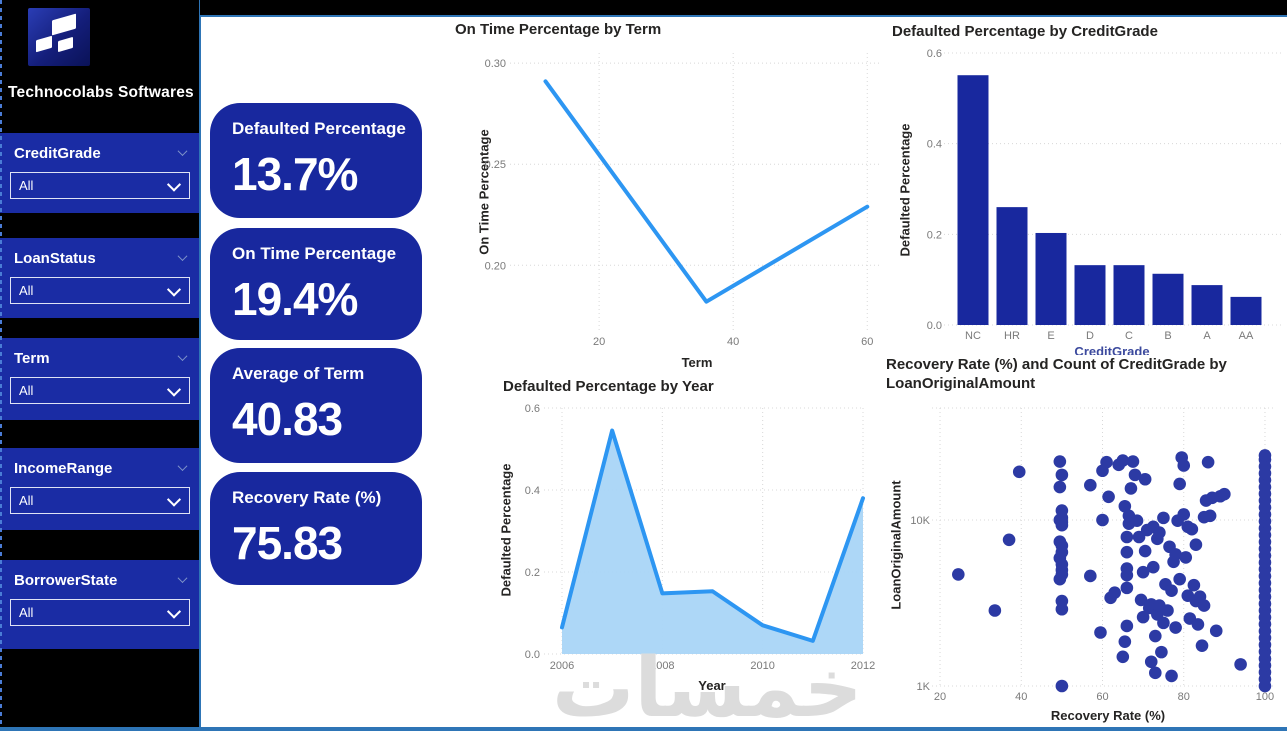  What do you see at coordinates (1051, 278) in the screenshot?
I see `bar-E` at bounding box center [1051, 278].